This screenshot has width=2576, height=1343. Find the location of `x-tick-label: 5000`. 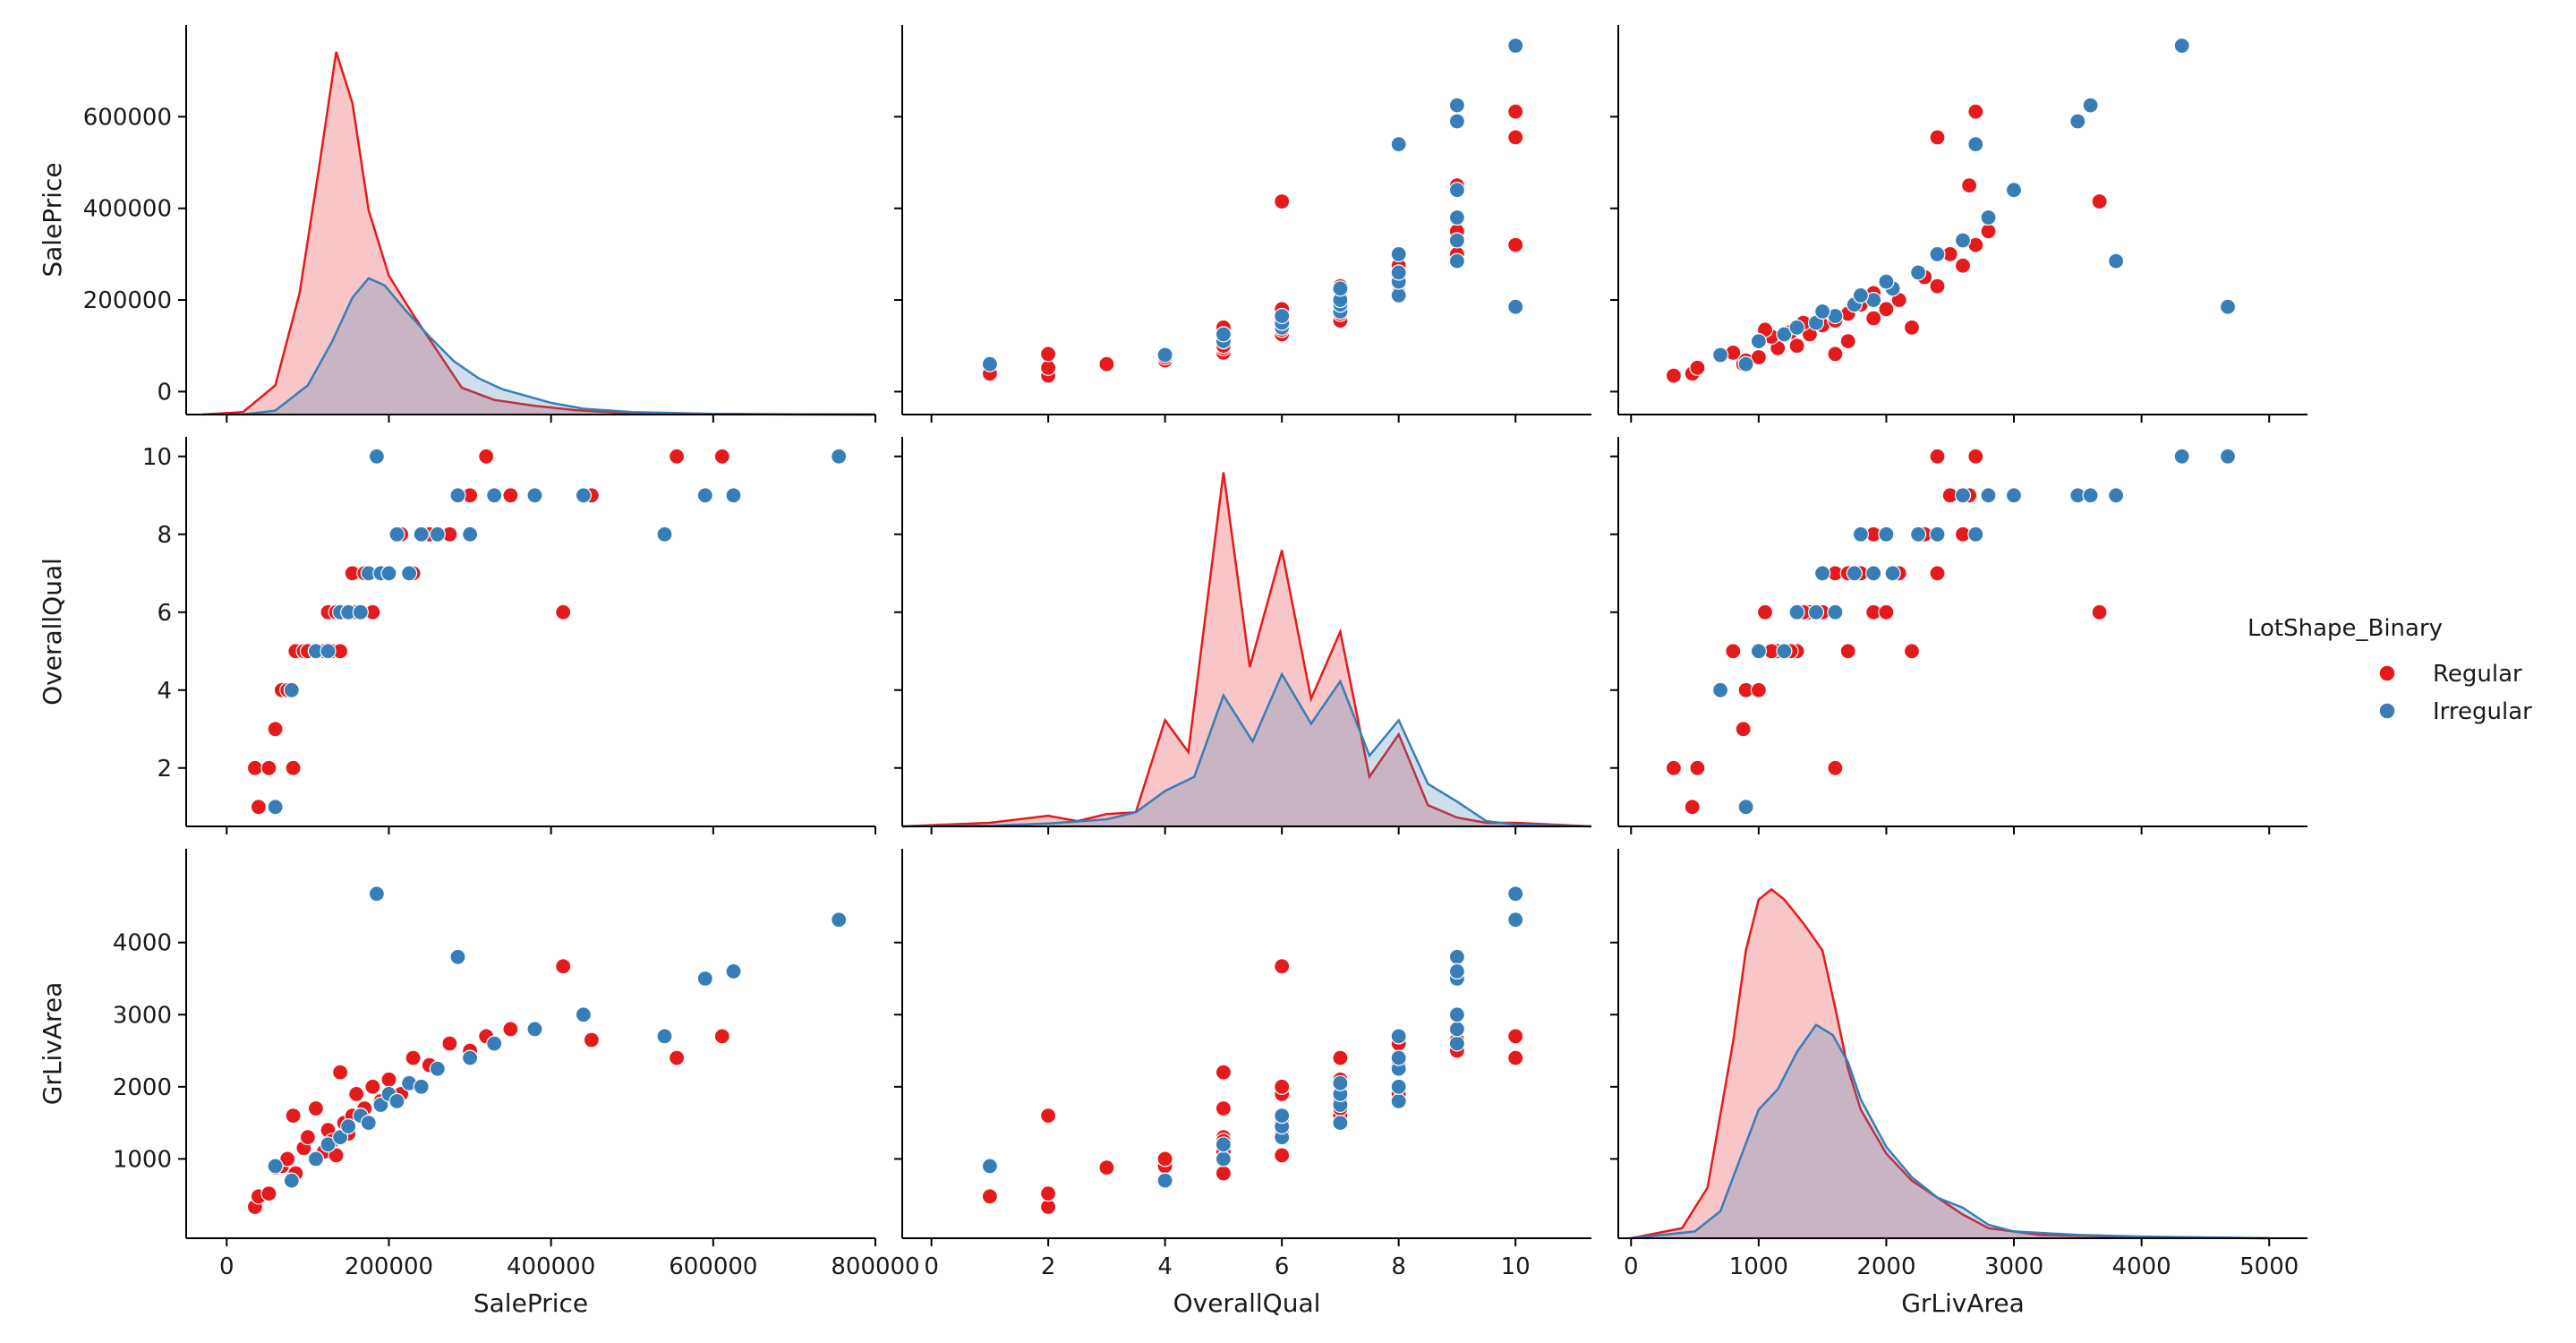

x-tick-label: 5000 is located at coordinates (2269, 1266).